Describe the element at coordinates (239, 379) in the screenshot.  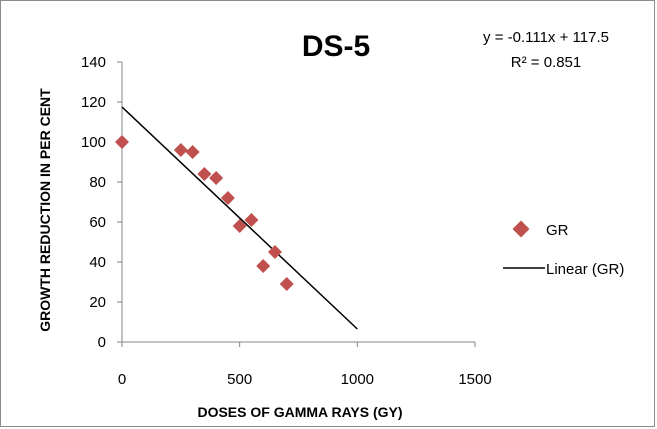
I see `x-tick-label: 500` at that location.